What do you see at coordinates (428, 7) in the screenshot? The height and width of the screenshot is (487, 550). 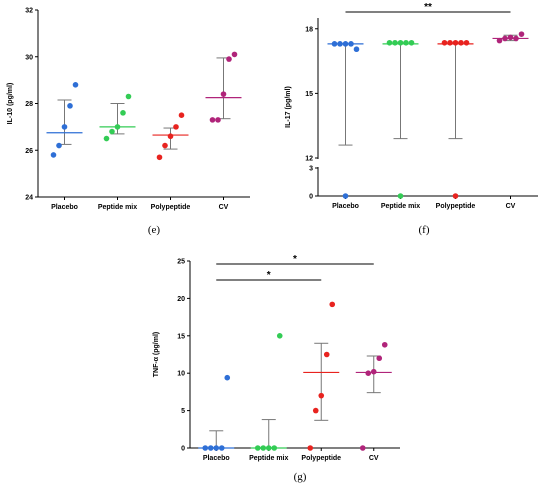 I see `significance-label: **` at bounding box center [428, 7].